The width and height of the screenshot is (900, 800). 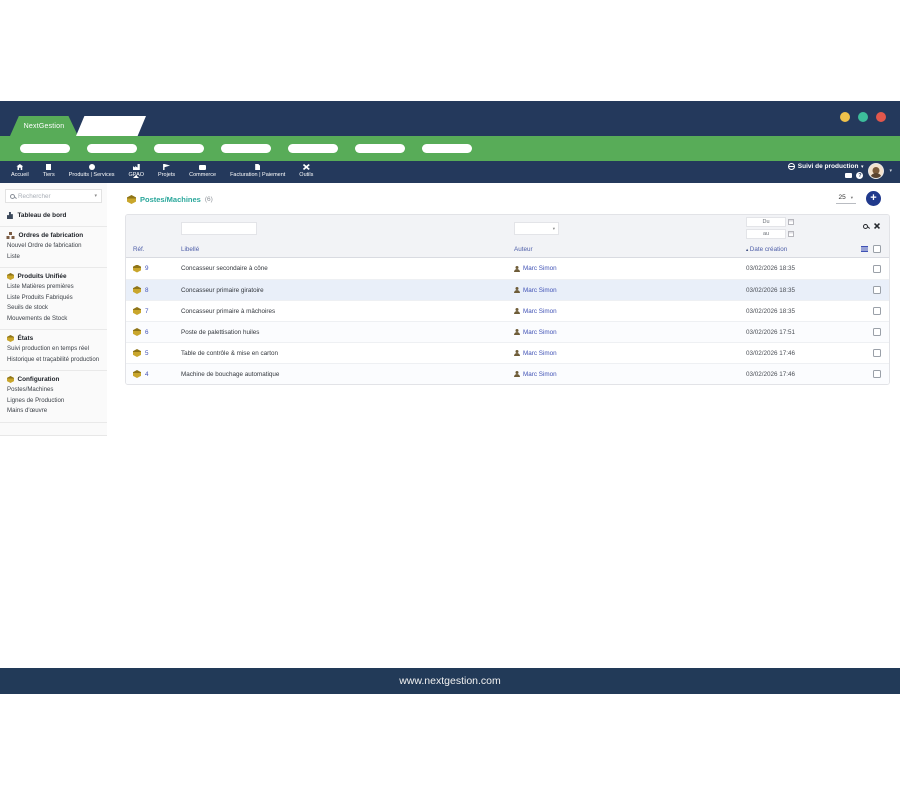 I want to click on print-icon, so click(x=849, y=175).